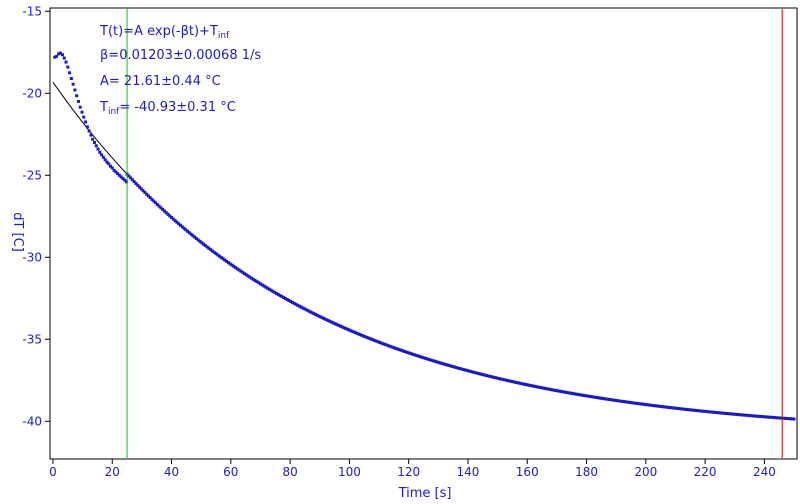  What do you see at coordinates (53, 472) in the screenshot?
I see `x-tick-label: 0` at bounding box center [53, 472].